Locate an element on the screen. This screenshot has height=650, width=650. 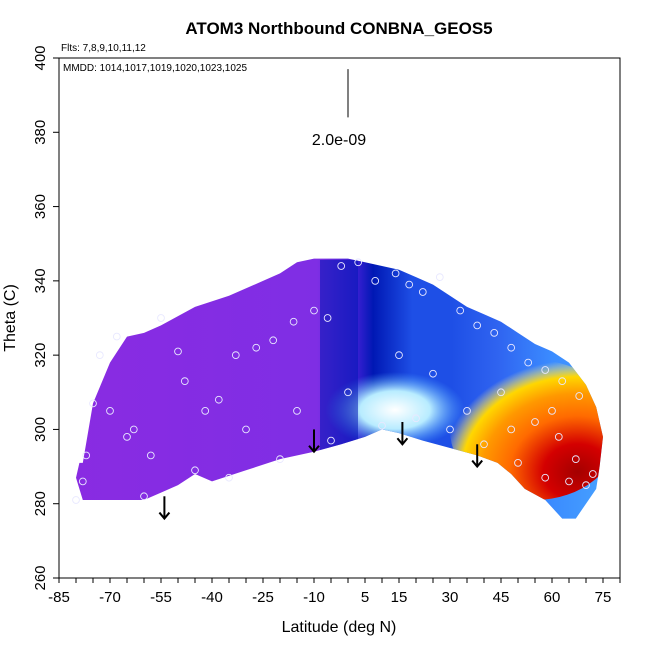
y-tick-label: 360 is located at coordinates (40, 206).